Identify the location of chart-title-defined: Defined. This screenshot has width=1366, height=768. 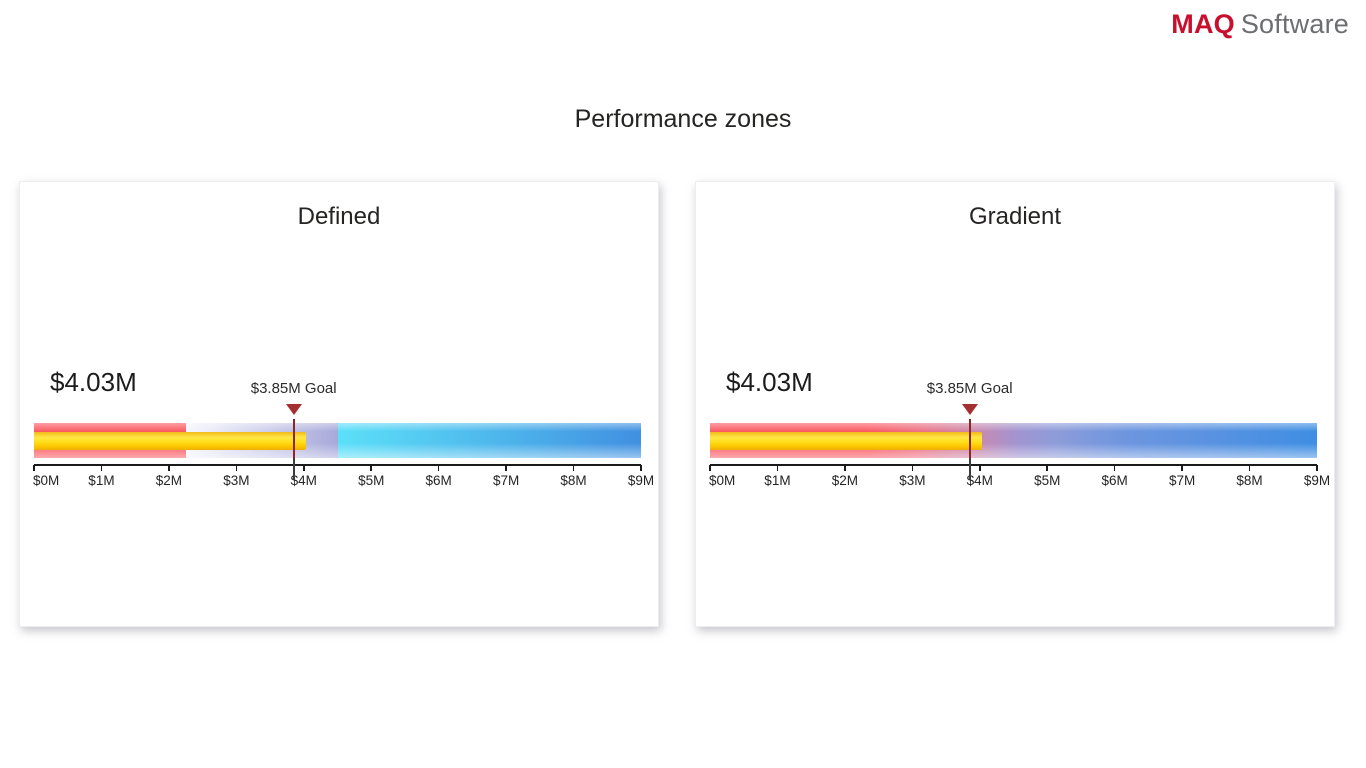
(339, 216).